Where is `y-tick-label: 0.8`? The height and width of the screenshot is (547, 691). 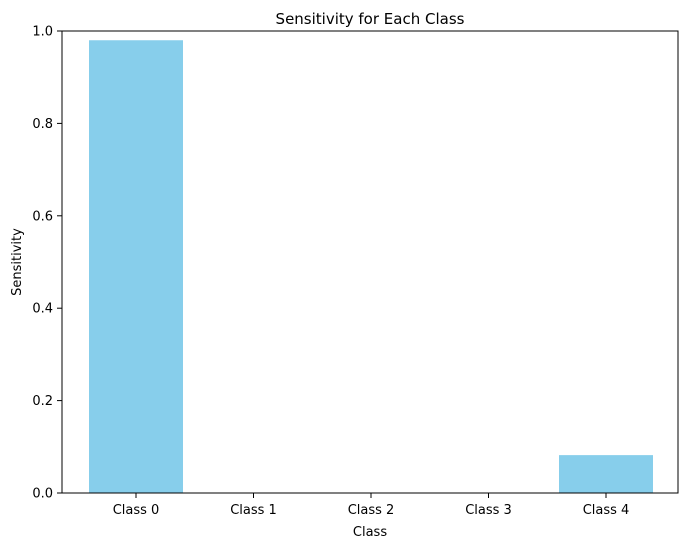
y-tick-label: 0.8 is located at coordinates (42, 124).